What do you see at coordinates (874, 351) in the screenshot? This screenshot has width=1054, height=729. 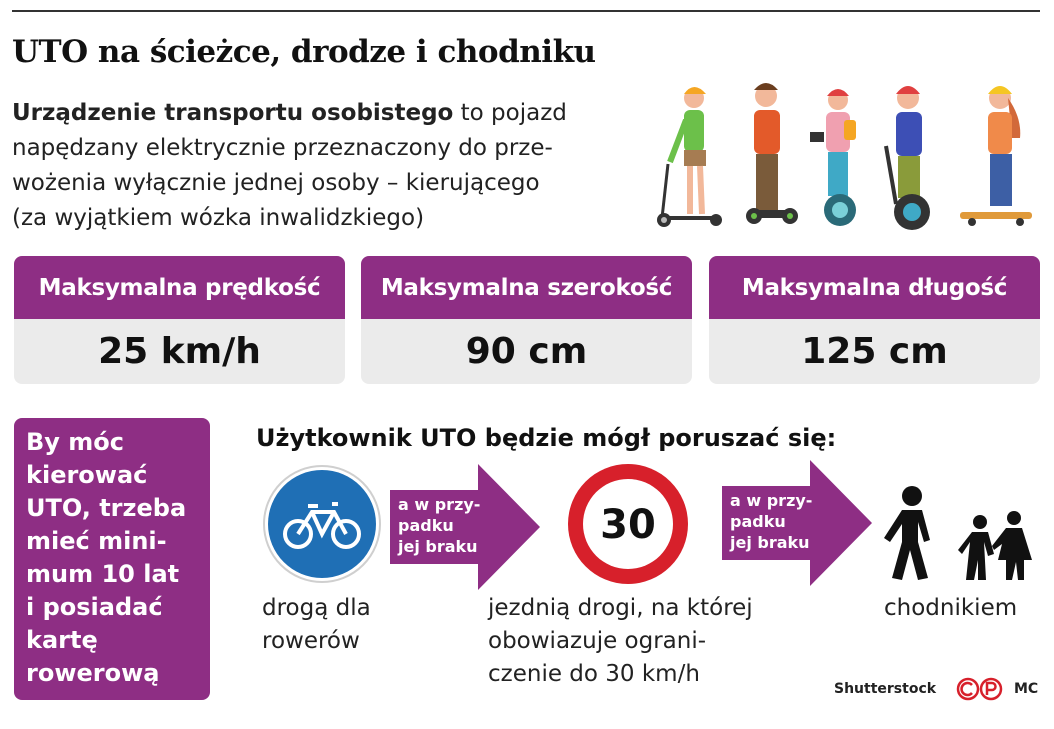 I see `stat-value: 125 cm` at bounding box center [874, 351].